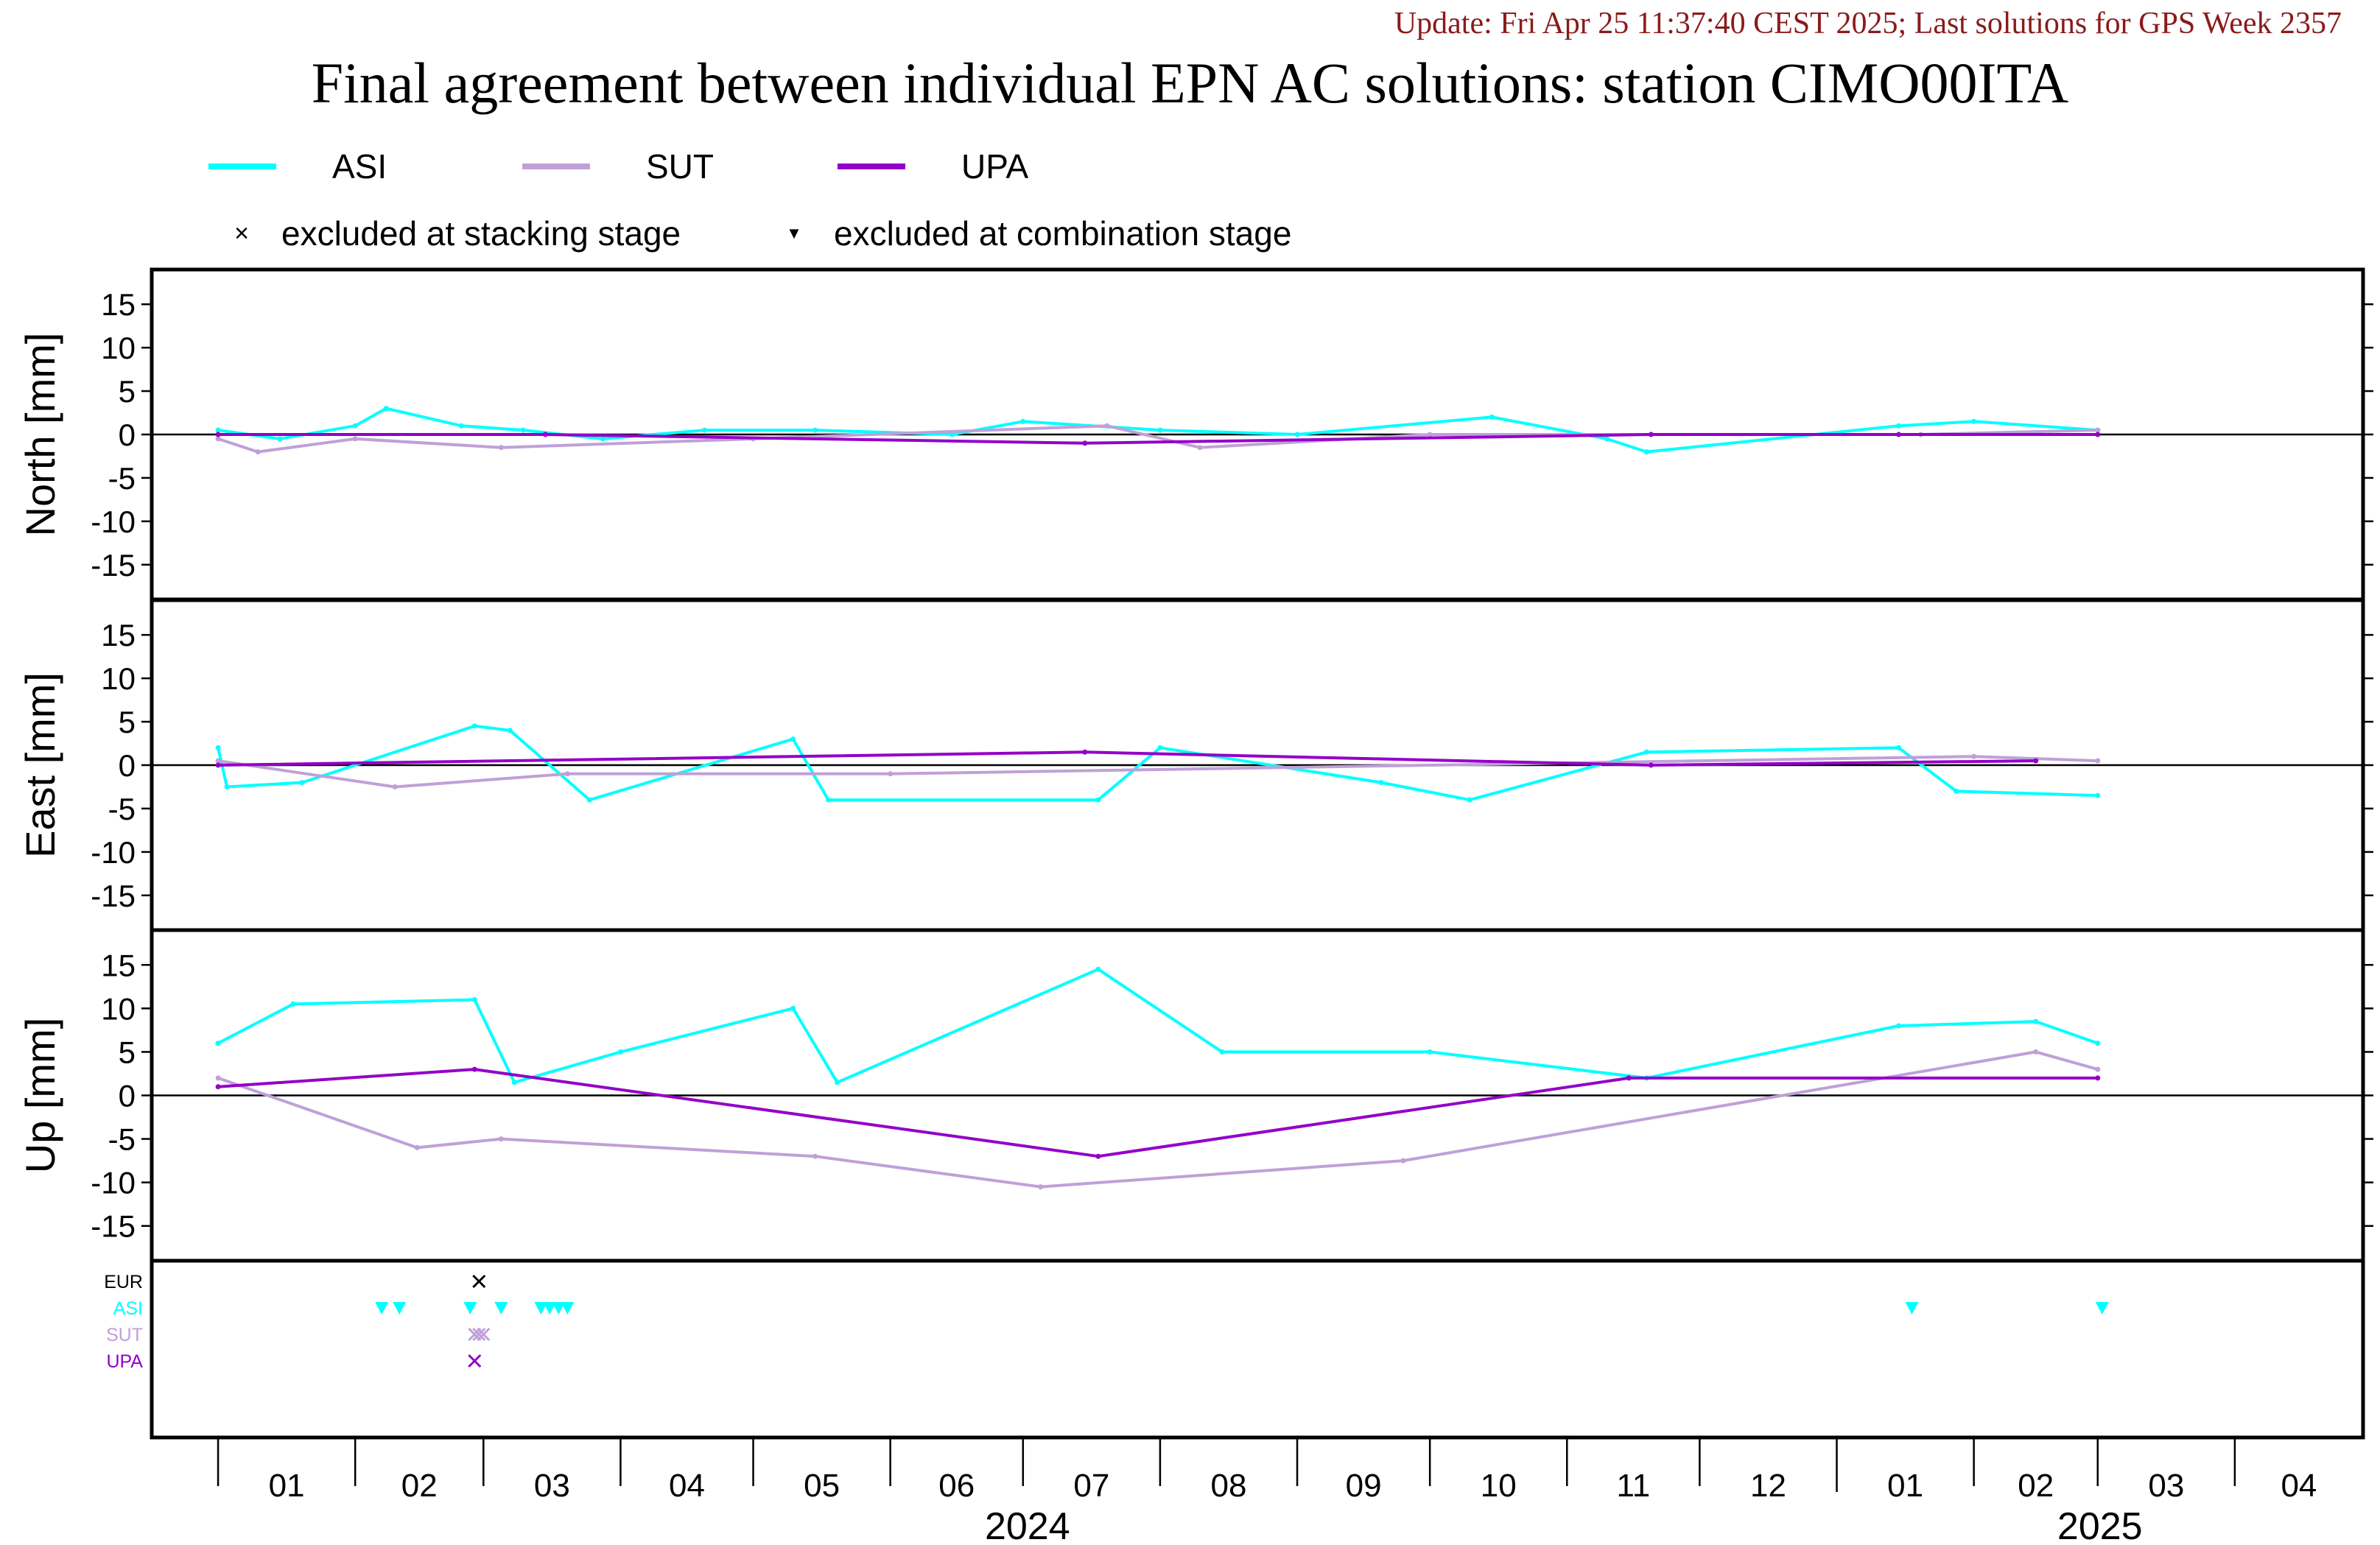 This screenshot has height=1545, width=2380. I want to click on y-tick-label: 0, so click(127, 1096).